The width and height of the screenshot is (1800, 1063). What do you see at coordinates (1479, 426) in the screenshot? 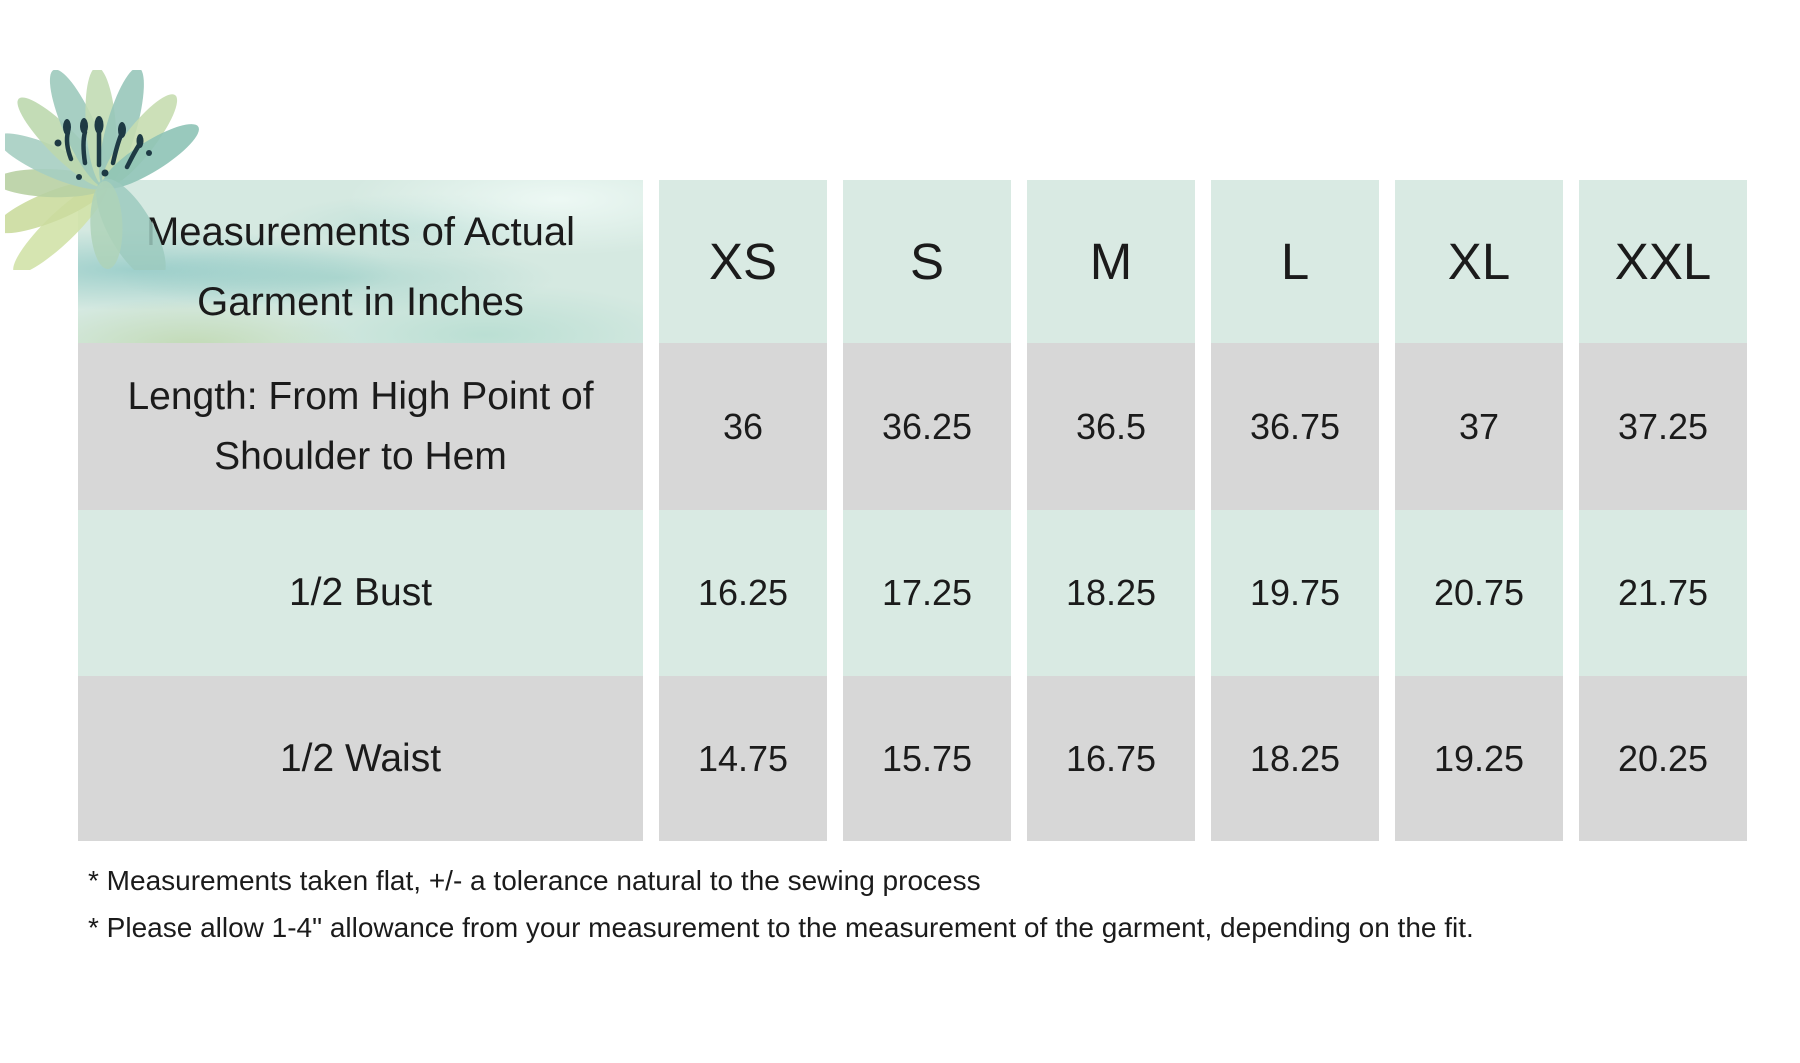
I see `length-xl: 37` at bounding box center [1479, 426].